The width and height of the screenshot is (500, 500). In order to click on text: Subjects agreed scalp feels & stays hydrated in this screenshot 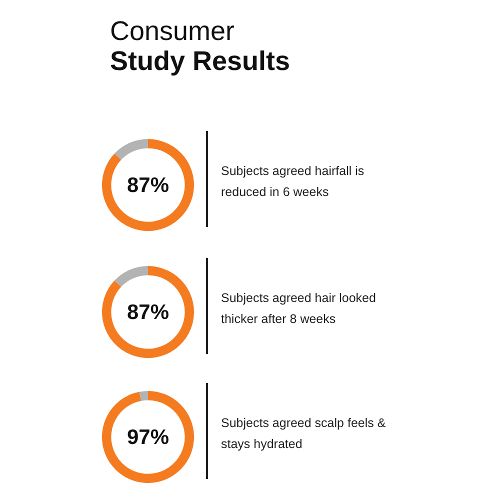, I will do `click(304, 434)`.